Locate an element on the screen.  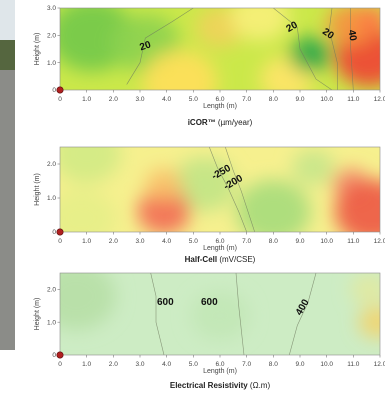
photo-ground is located at coordinates (7, 210).